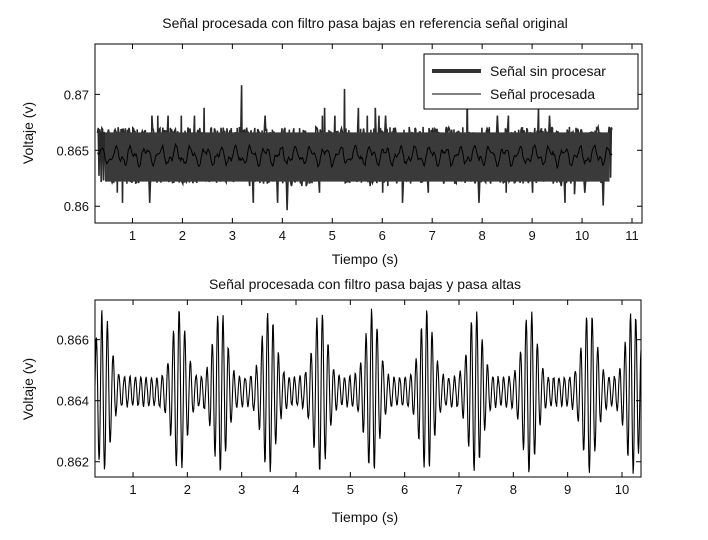 This screenshot has height=540, width=708. I want to click on y-tick-label: 0.862, so click(72, 462).